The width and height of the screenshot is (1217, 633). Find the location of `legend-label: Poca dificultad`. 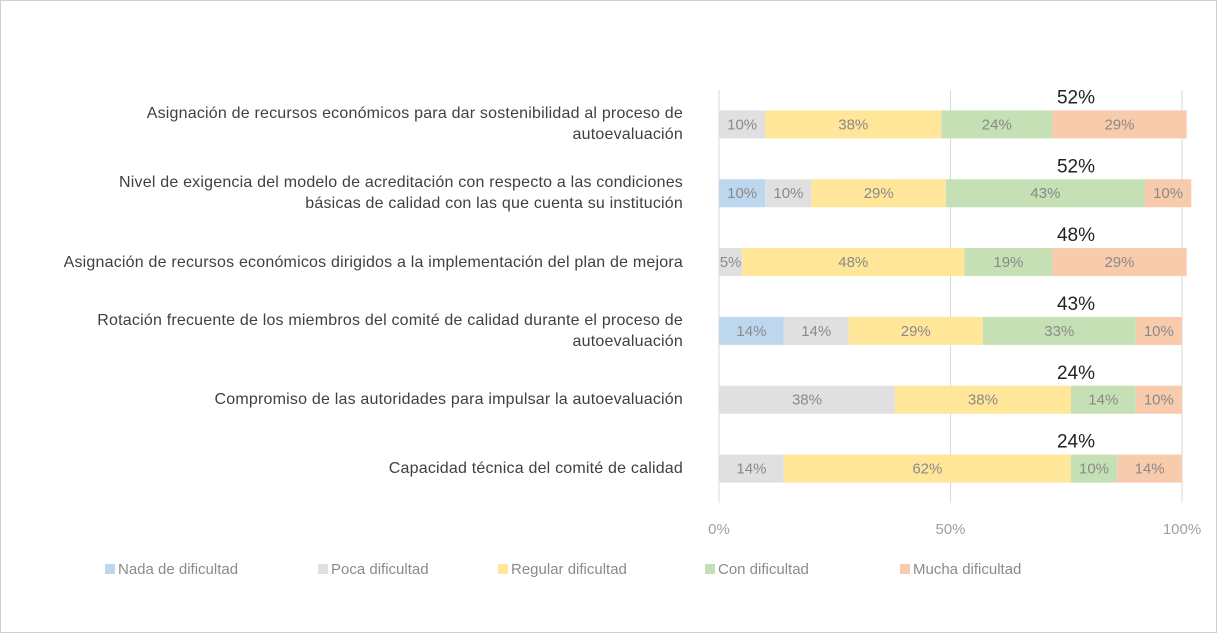

legend-label: Poca dificultad is located at coordinates (380, 569).